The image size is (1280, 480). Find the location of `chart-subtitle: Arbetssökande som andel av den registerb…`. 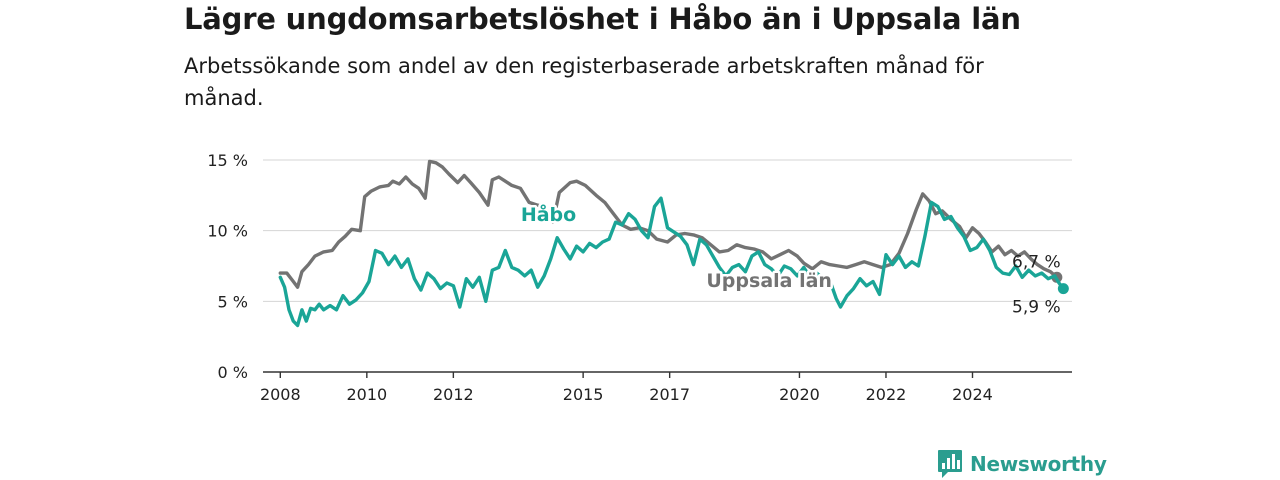

chart-subtitle: Arbetssökande som andel av den registerb… is located at coordinates (584, 82).